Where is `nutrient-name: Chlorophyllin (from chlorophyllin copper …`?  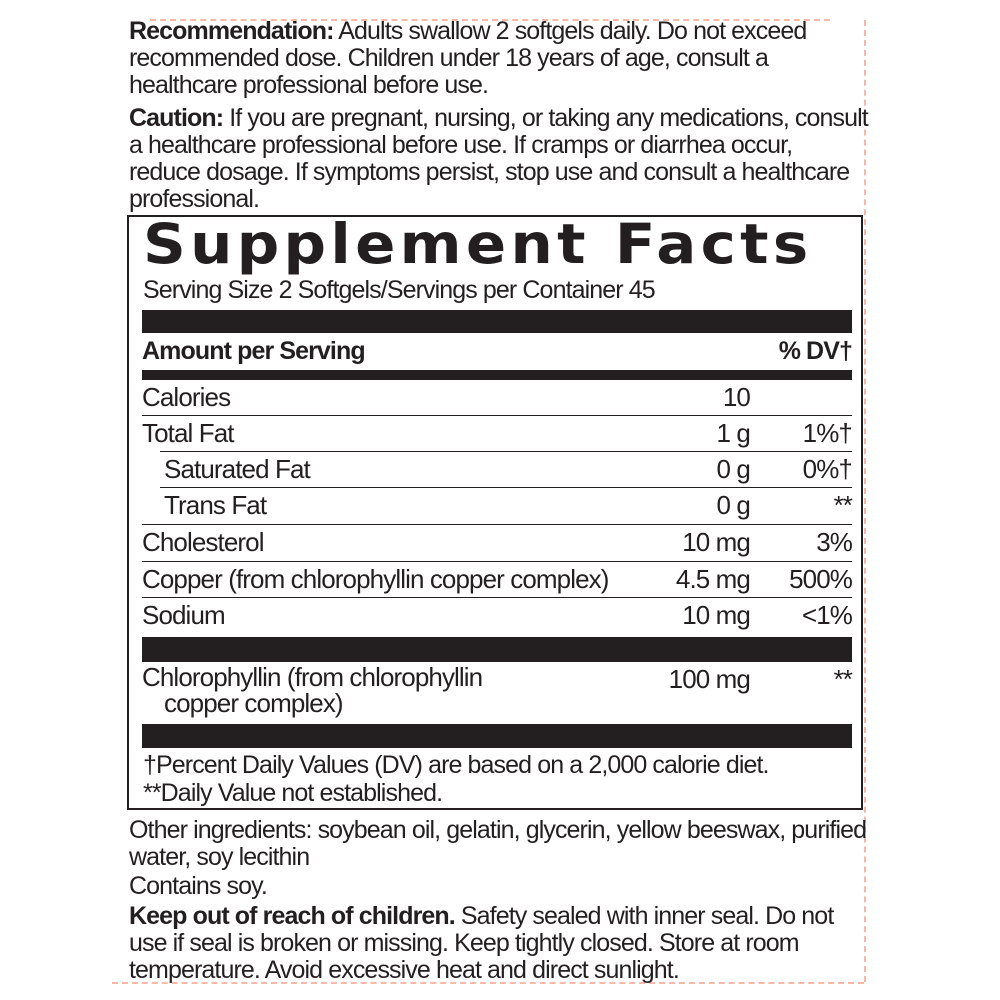 nutrient-name: Chlorophyllin (from chlorophyllin copper … is located at coordinates (312, 690).